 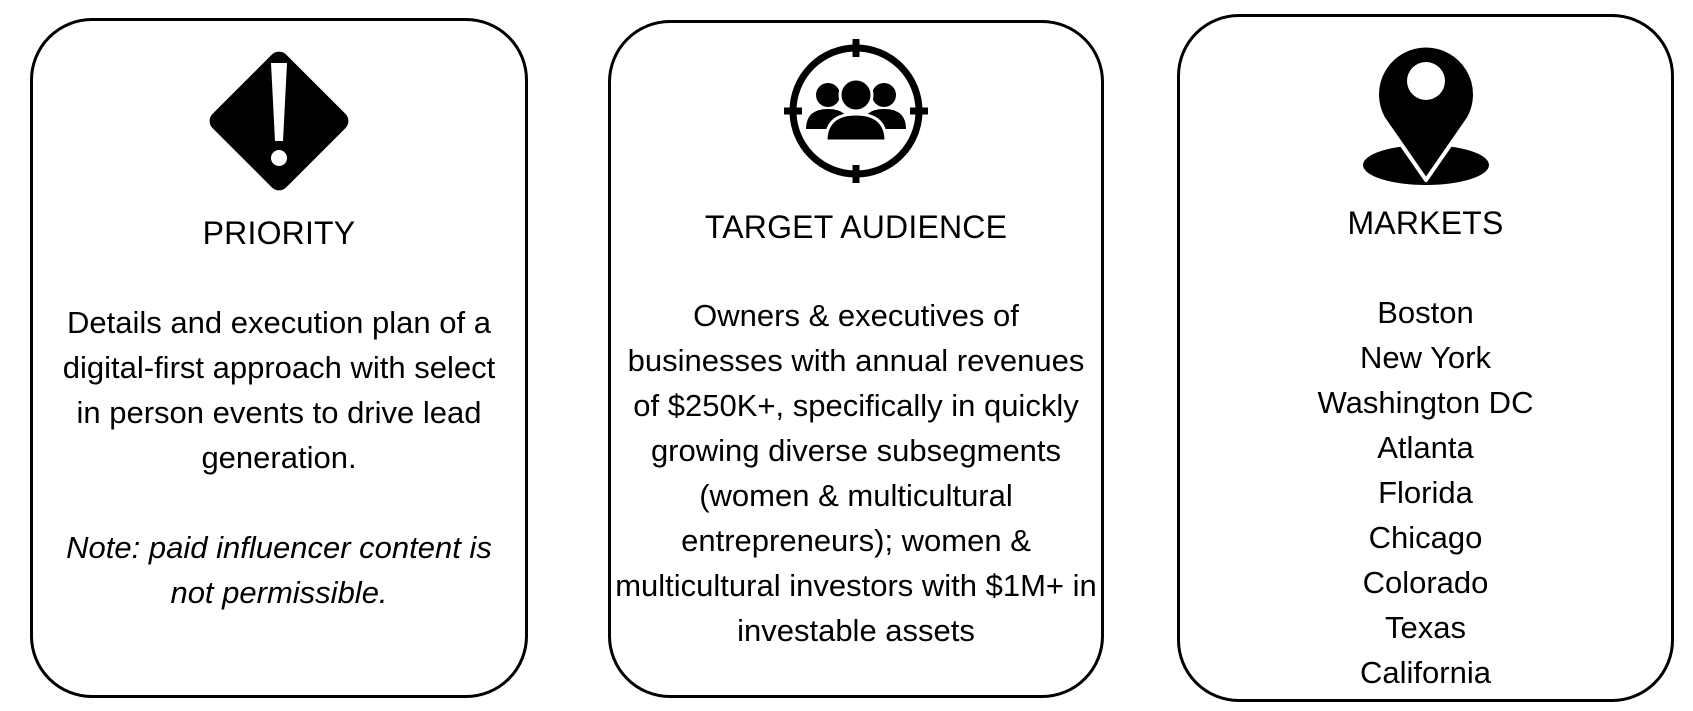 I want to click on market-item: Texas, so click(x=1425, y=627).